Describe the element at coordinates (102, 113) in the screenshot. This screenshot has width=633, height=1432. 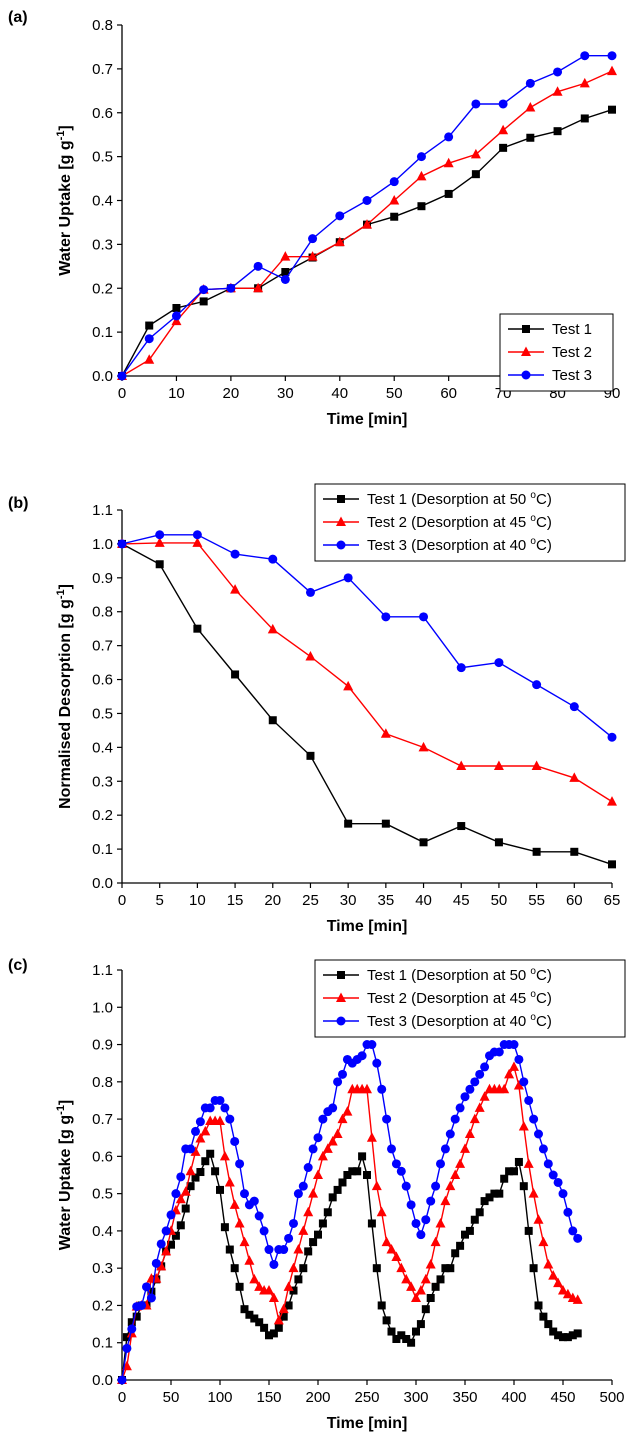
I see `y-tick-label: 0.6` at that location.